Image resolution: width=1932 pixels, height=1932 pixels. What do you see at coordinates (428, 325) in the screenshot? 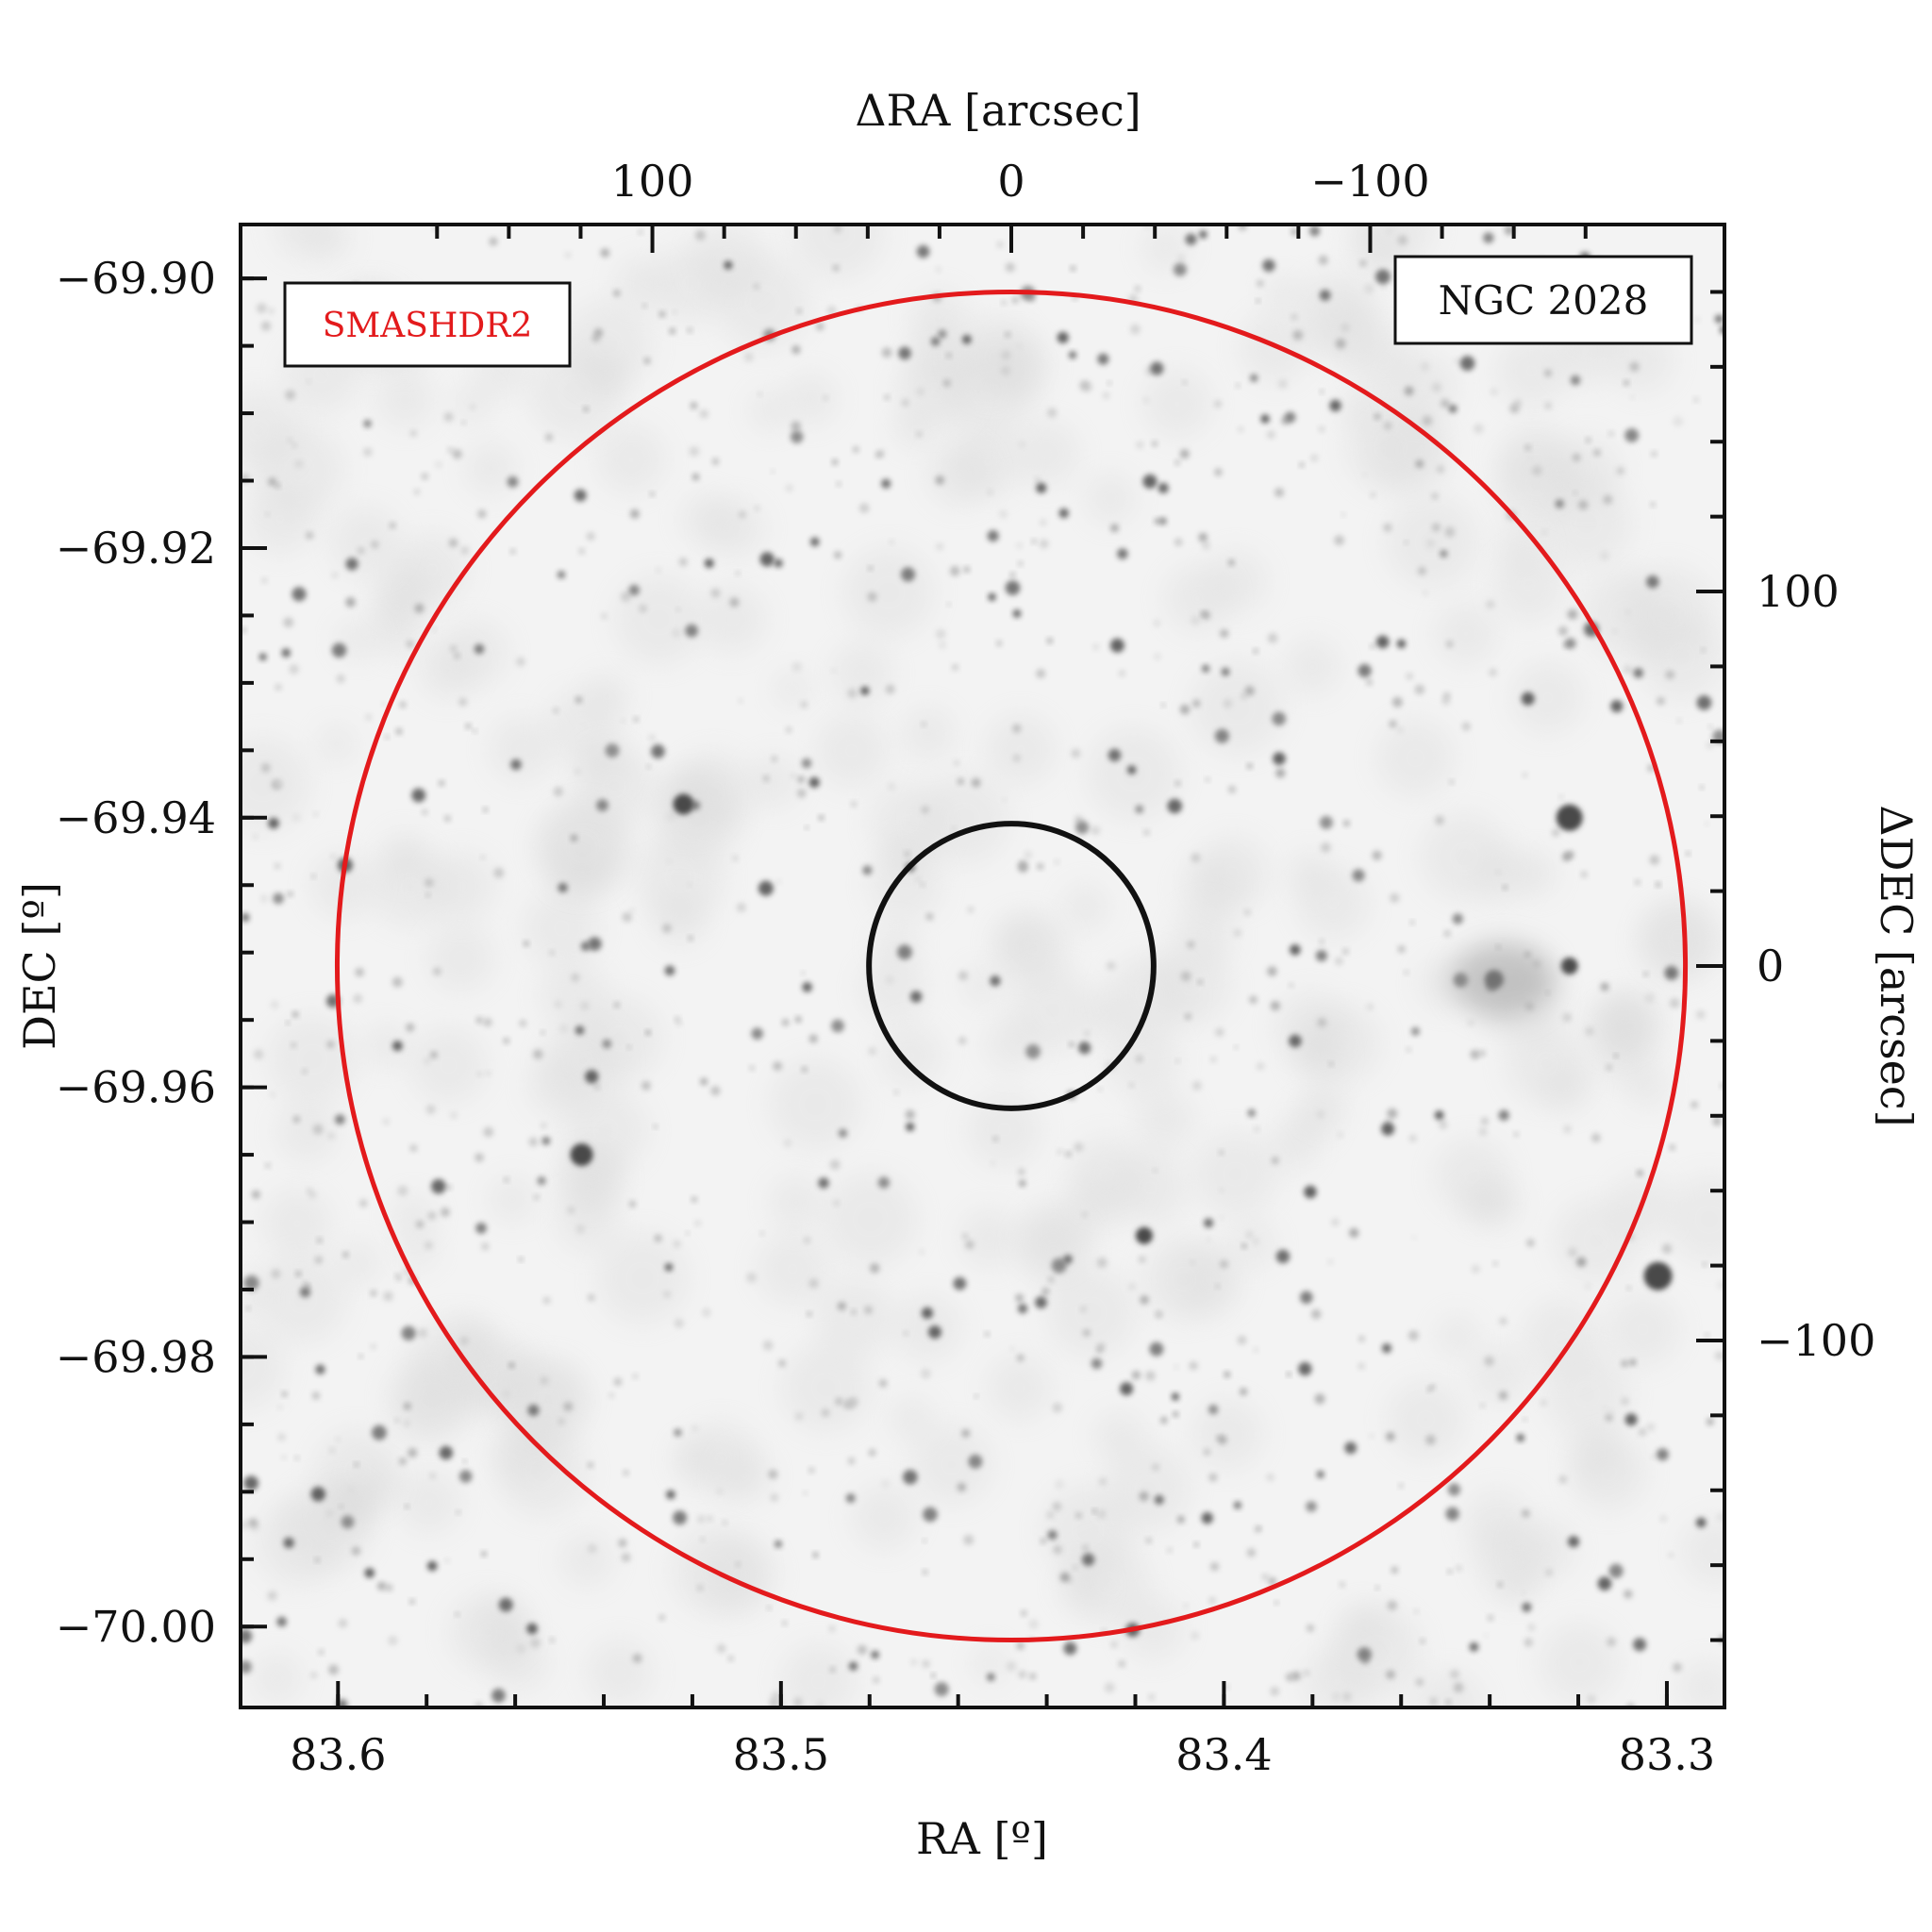
I see `survey-label-box: SMASHDR2` at bounding box center [428, 325].